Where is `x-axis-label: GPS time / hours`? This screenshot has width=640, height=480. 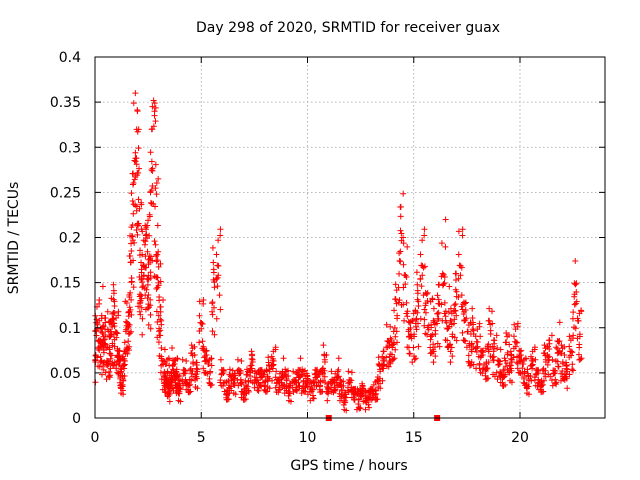 x-axis-label: GPS time / hours is located at coordinates (348, 466).